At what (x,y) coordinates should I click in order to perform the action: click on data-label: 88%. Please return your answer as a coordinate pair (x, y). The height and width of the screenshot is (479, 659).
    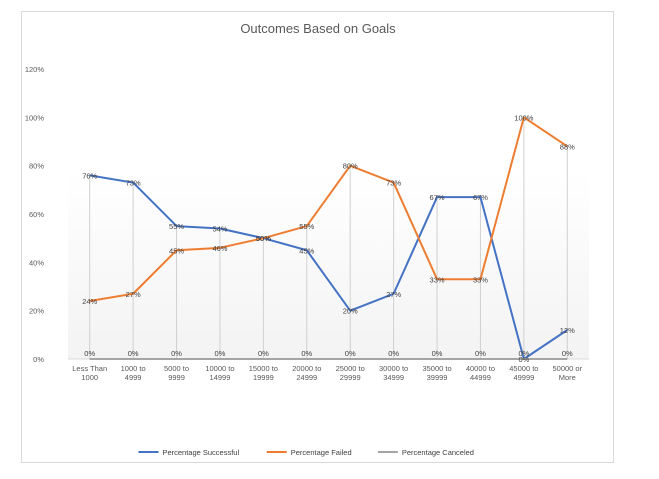
    Looking at the image, I should click on (567, 146).